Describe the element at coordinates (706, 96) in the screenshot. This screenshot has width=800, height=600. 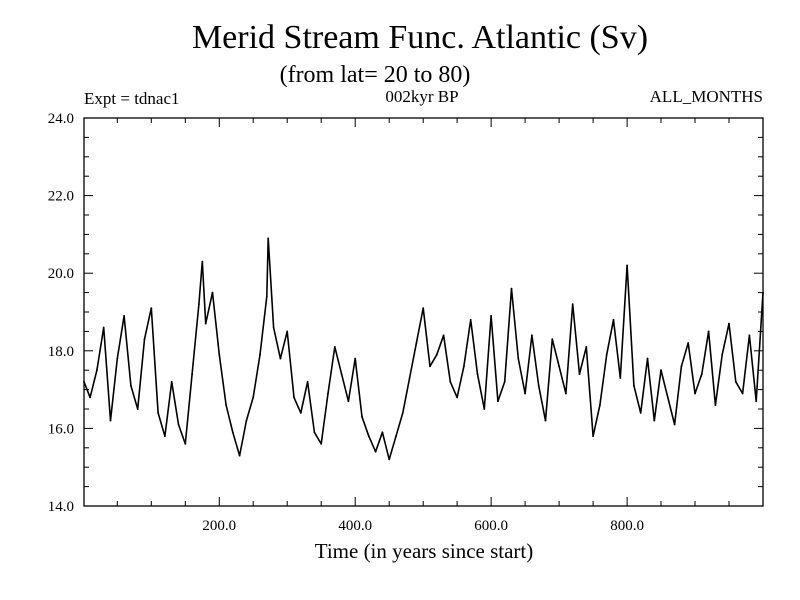
I see `months-label: ALL_MONTHS` at that location.